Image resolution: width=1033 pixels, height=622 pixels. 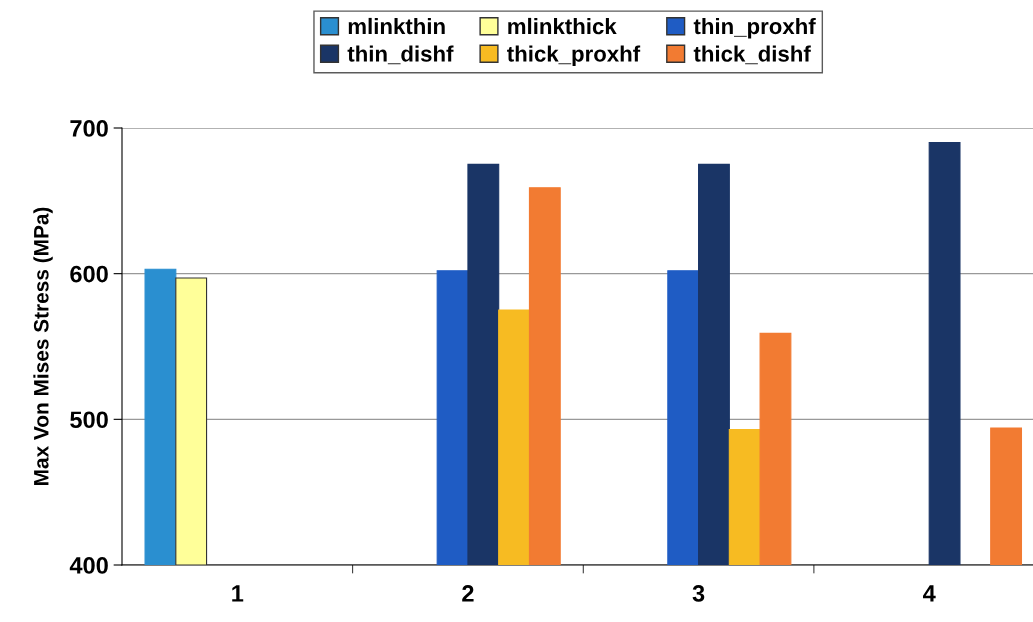 I want to click on y-tick-label: 700, so click(x=89, y=128).